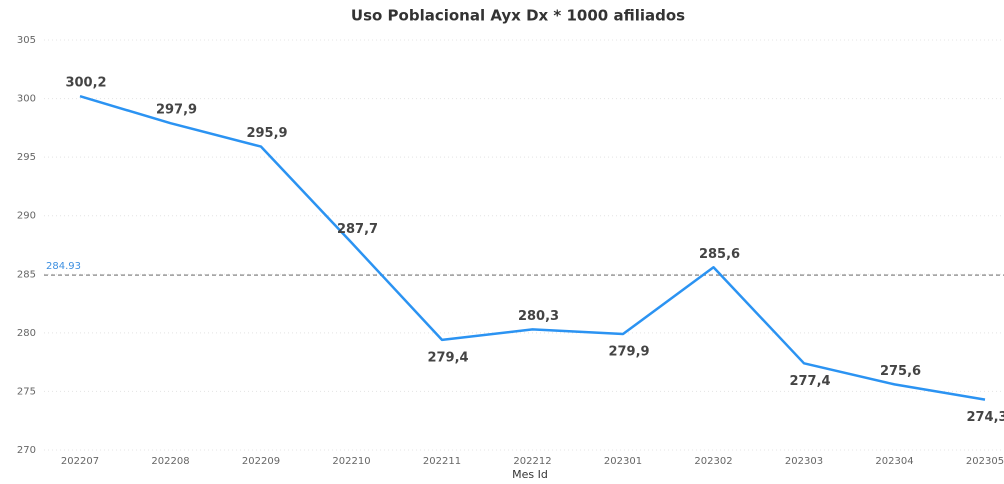  Describe the element at coordinates (26, 40) in the screenshot. I see `y-tick-label: 305` at that location.